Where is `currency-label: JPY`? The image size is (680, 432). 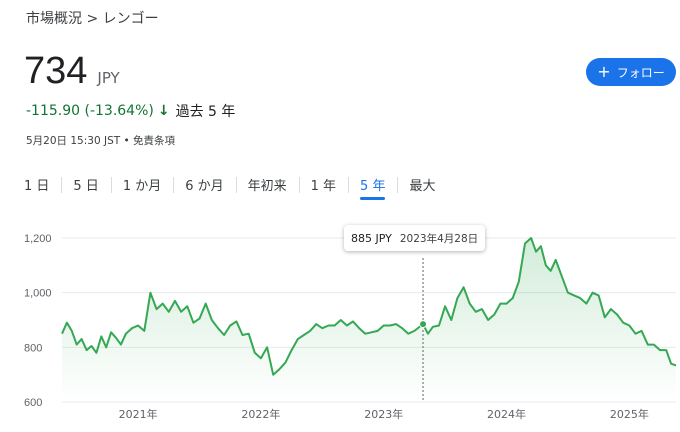
currency-label: JPY is located at coordinates (108, 78).